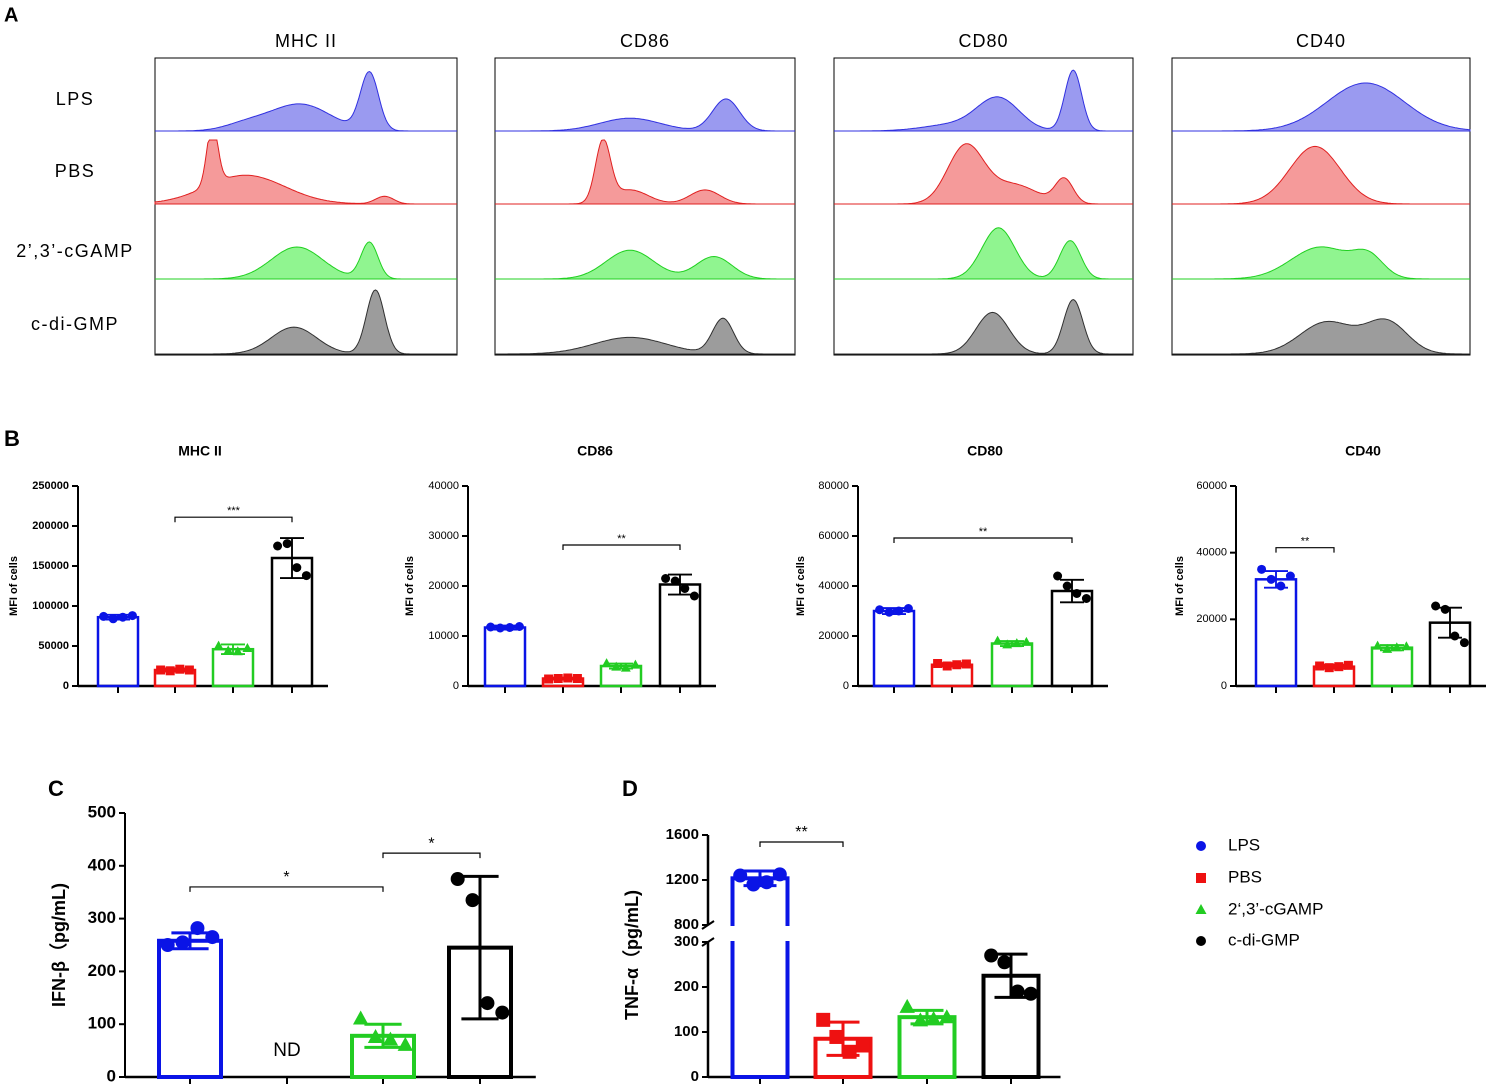 Image resolution: width=1492 pixels, height=1088 pixels. What do you see at coordinates (985, 451) in the screenshot?
I see `chart-title: CD80` at bounding box center [985, 451].